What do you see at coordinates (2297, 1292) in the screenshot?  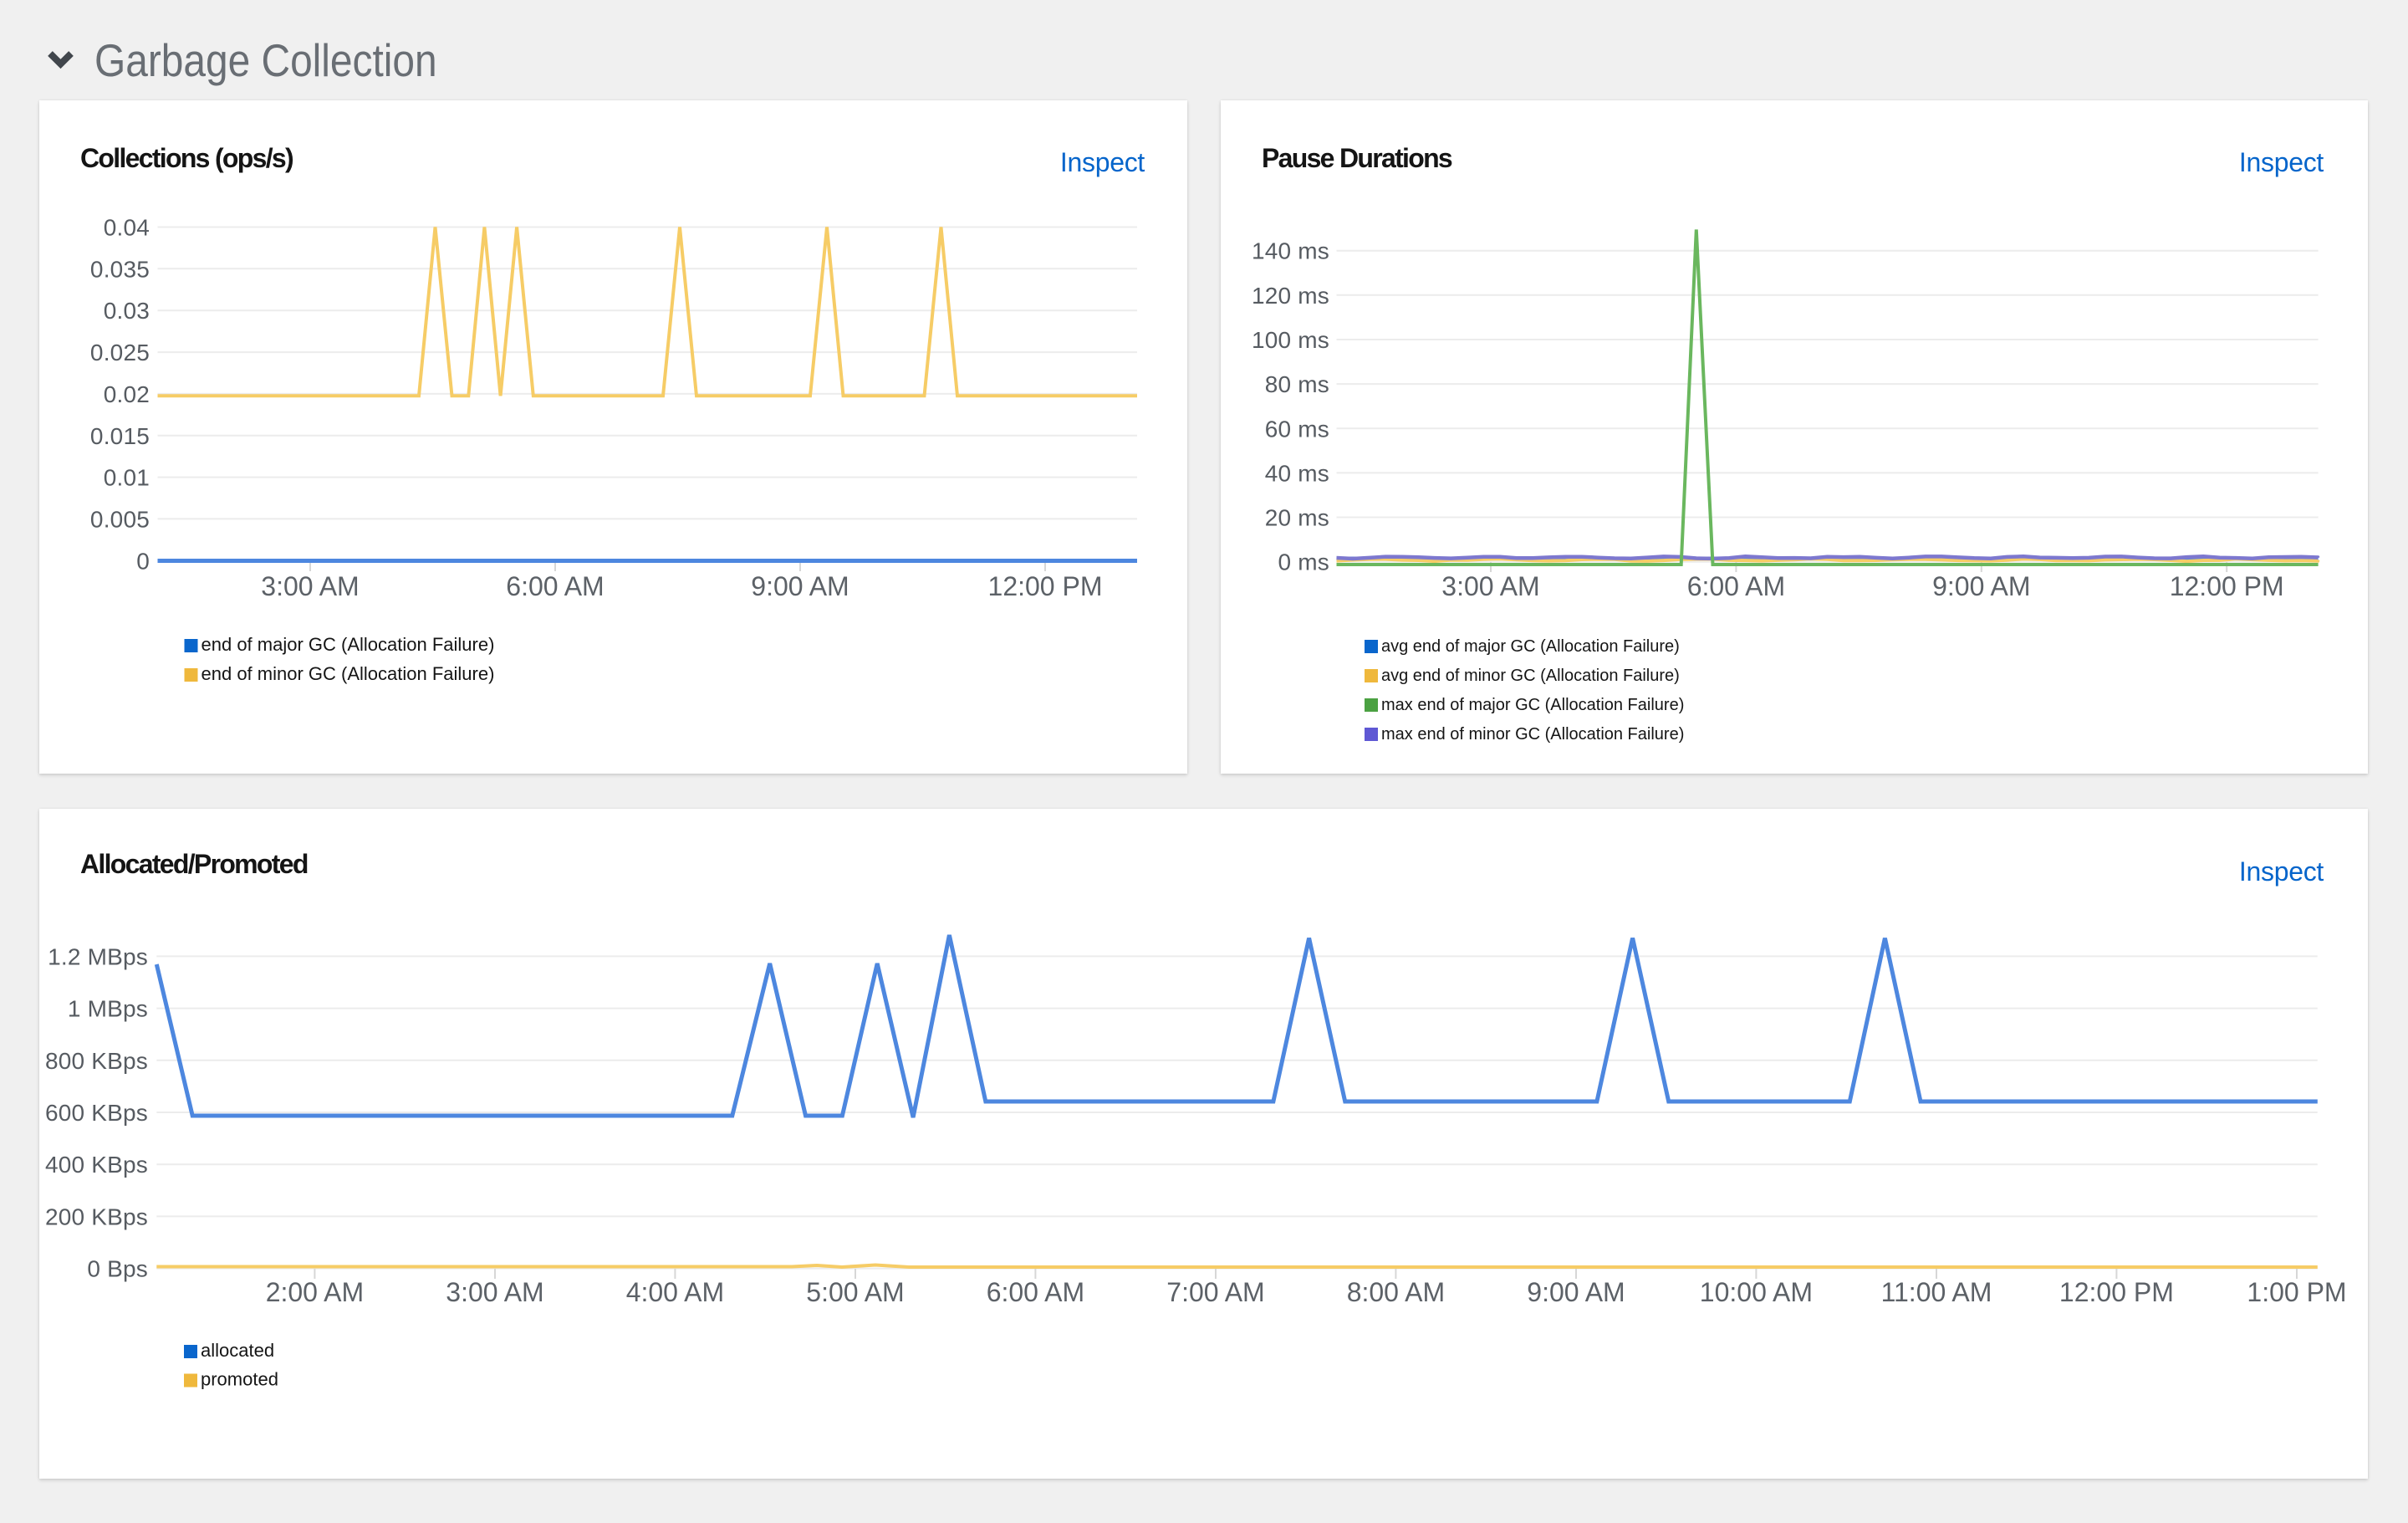 I see `svg-text: 1:00 PM` at bounding box center [2297, 1292].